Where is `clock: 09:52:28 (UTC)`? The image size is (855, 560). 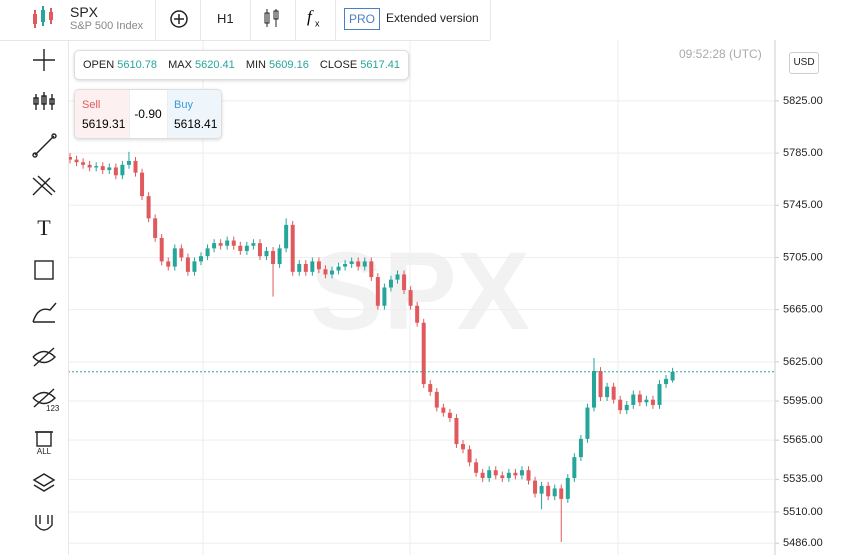 clock: 09:52:28 (UTC) is located at coordinates (720, 54).